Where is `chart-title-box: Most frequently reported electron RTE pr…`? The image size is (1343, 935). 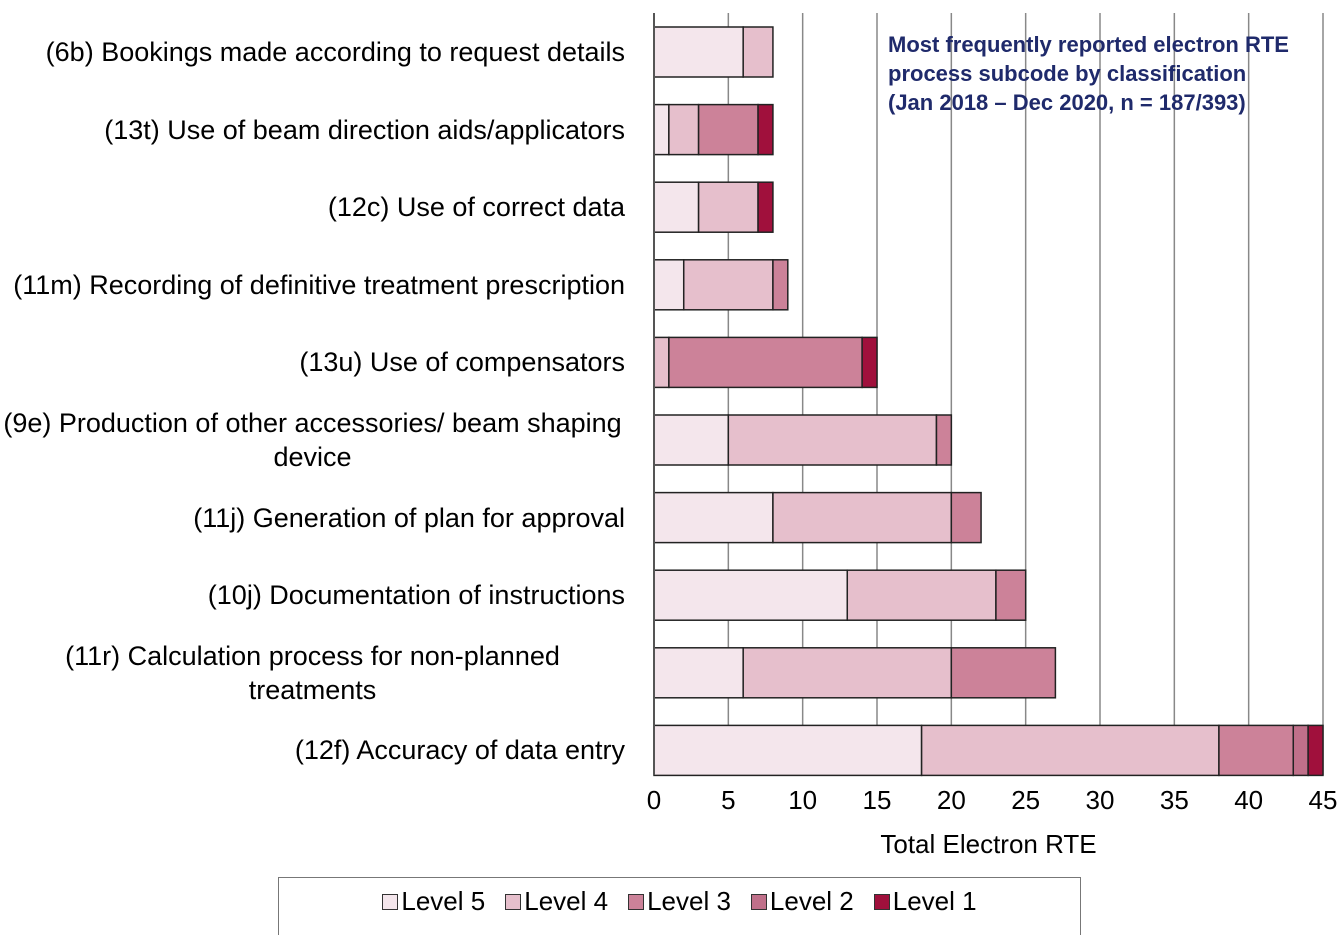
chart-title-box: Most frequently reported electron RTE pr… is located at coordinates (1108, 73).